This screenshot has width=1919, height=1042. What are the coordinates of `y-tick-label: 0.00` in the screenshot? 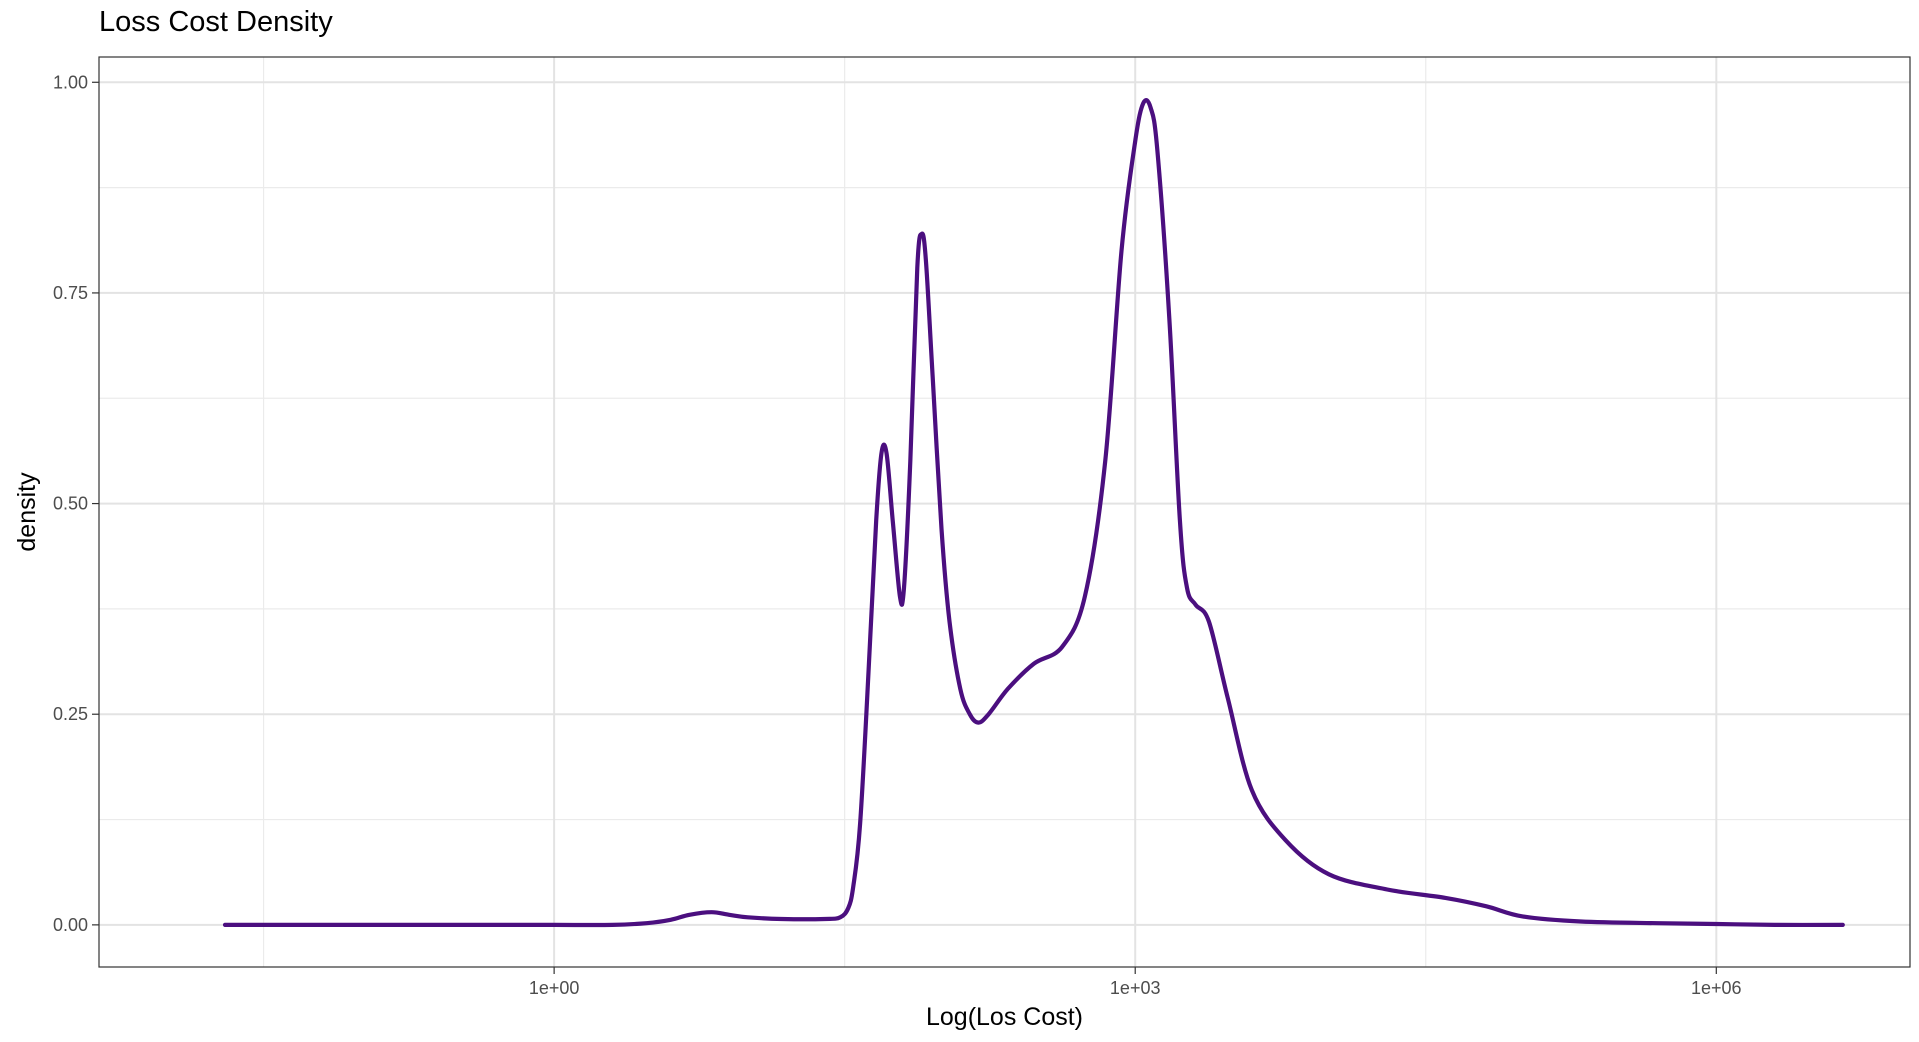 It's located at (70, 925).